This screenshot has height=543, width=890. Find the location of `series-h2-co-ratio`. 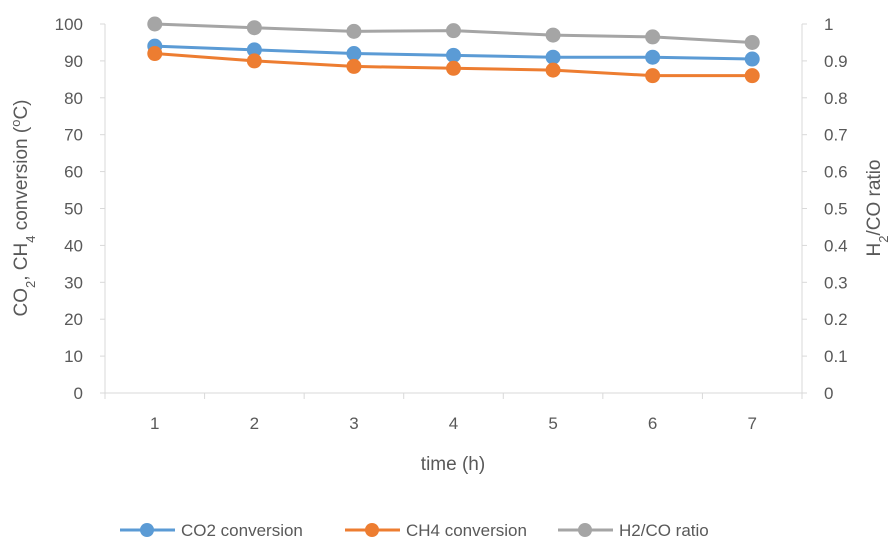

series-h2-co-ratio is located at coordinates (453, 33).